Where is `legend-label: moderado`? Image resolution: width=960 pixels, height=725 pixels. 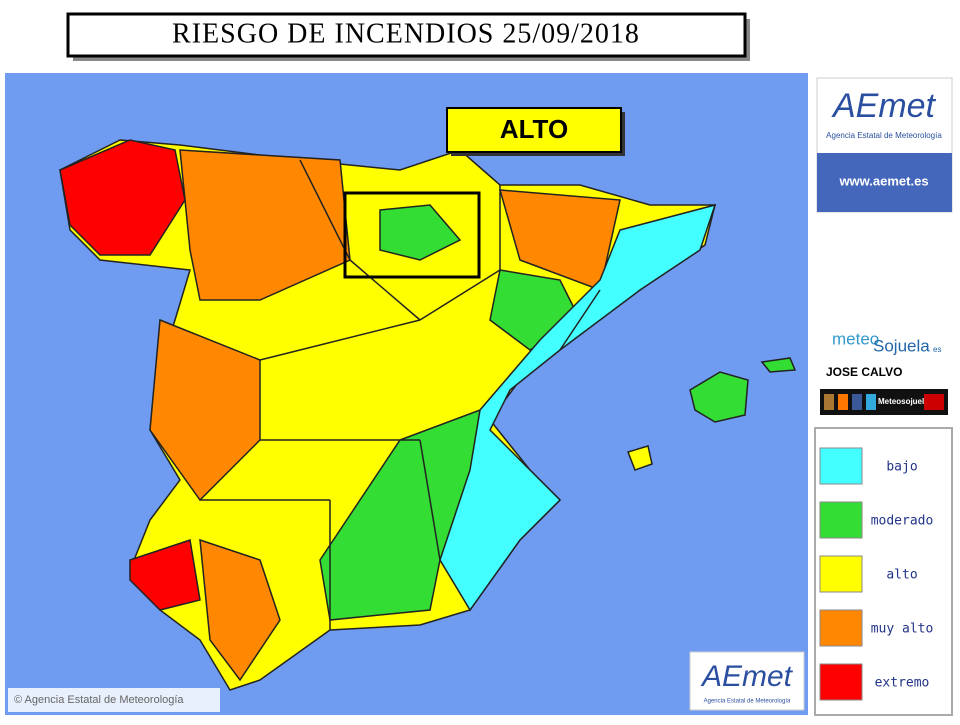
legend-label: moderado is located at coordinates (902, 521).